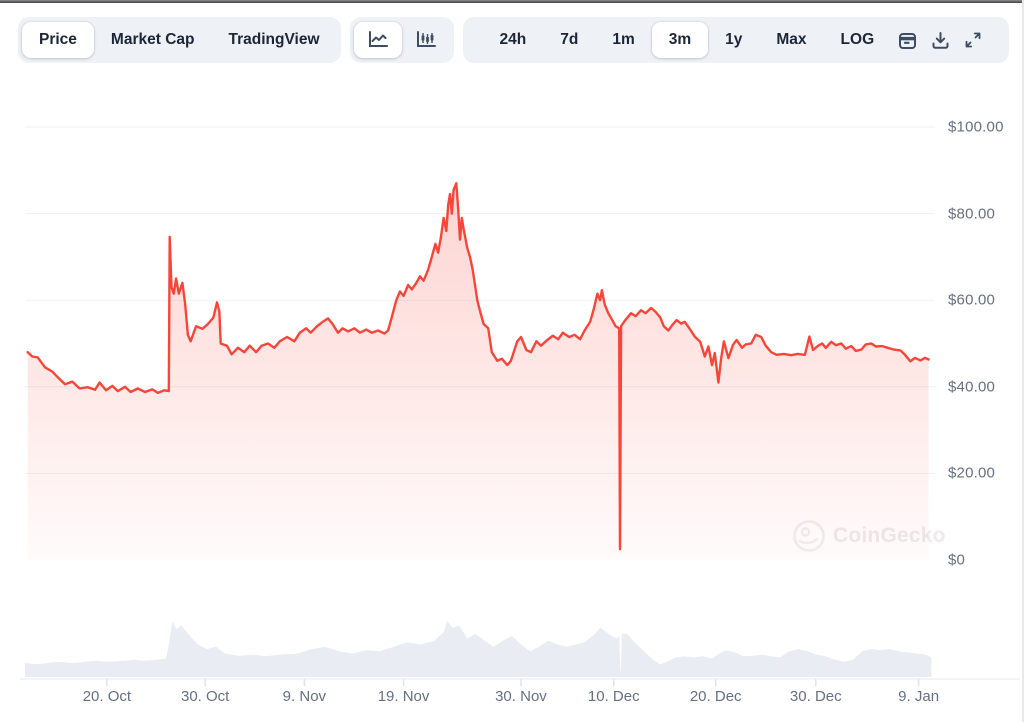  Describe the element at coordinates (107, 696) in the screenshot. I see `x-axis-label: 20. Oct` at that location.